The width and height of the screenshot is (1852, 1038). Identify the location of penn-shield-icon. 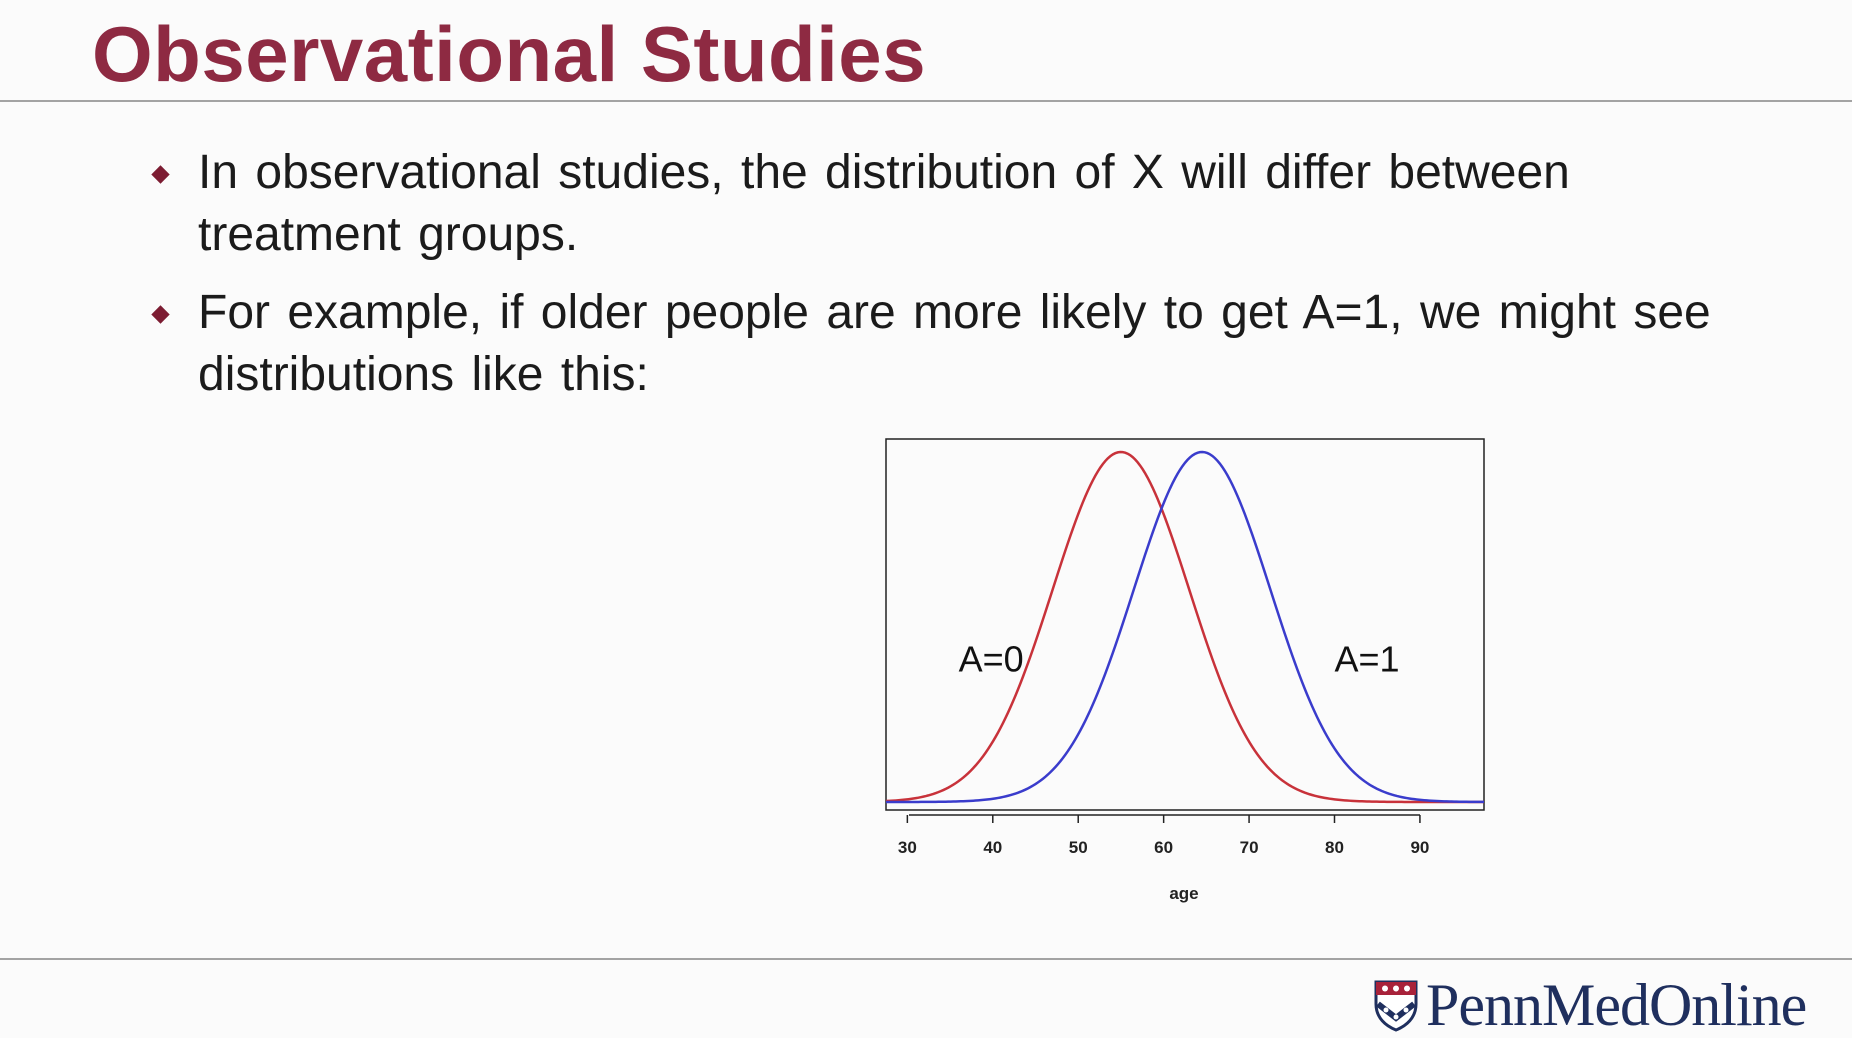
(1396, 1006).